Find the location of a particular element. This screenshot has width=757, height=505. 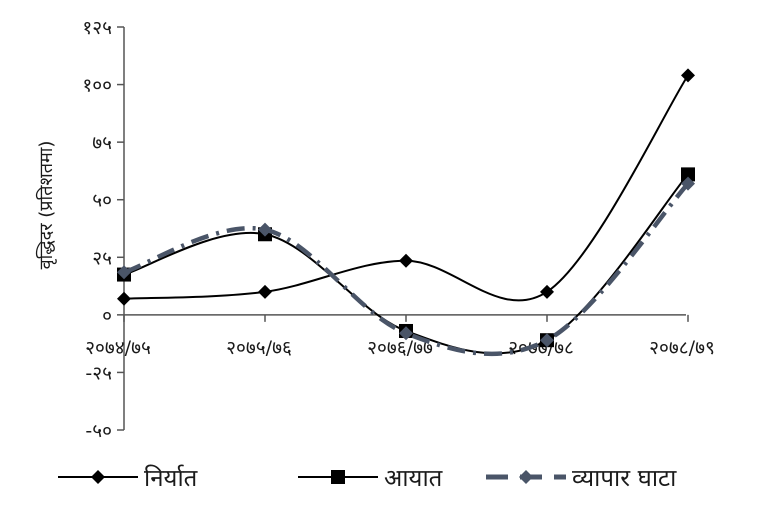

y-tick-label: १०० is located at coordinates (97, 86).